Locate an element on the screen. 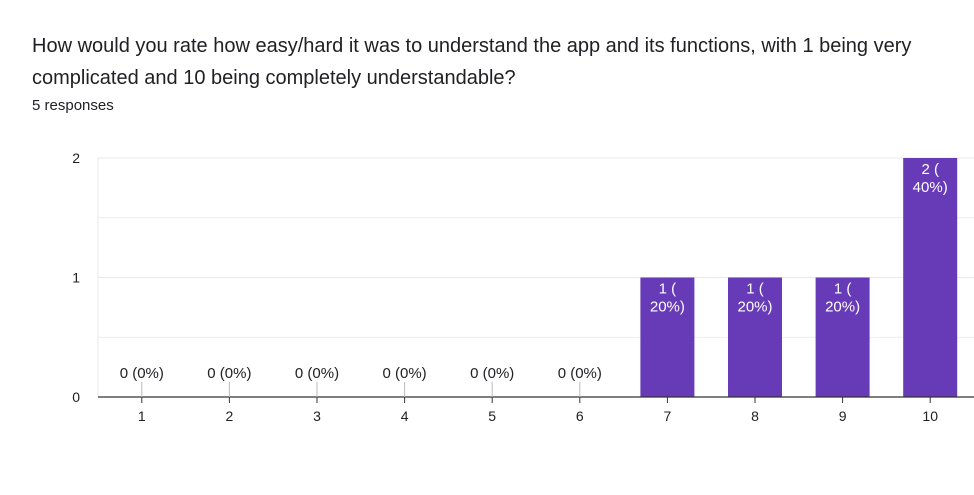  response-count: 5 responses is located at coordinates (73, 105).